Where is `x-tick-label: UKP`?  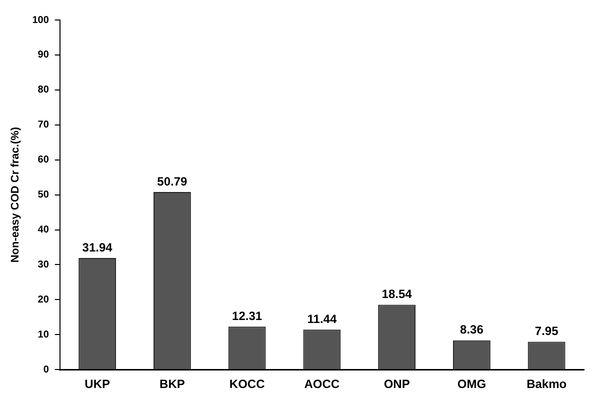 x-tick-label: UKP is located at coordinates (97, 384).